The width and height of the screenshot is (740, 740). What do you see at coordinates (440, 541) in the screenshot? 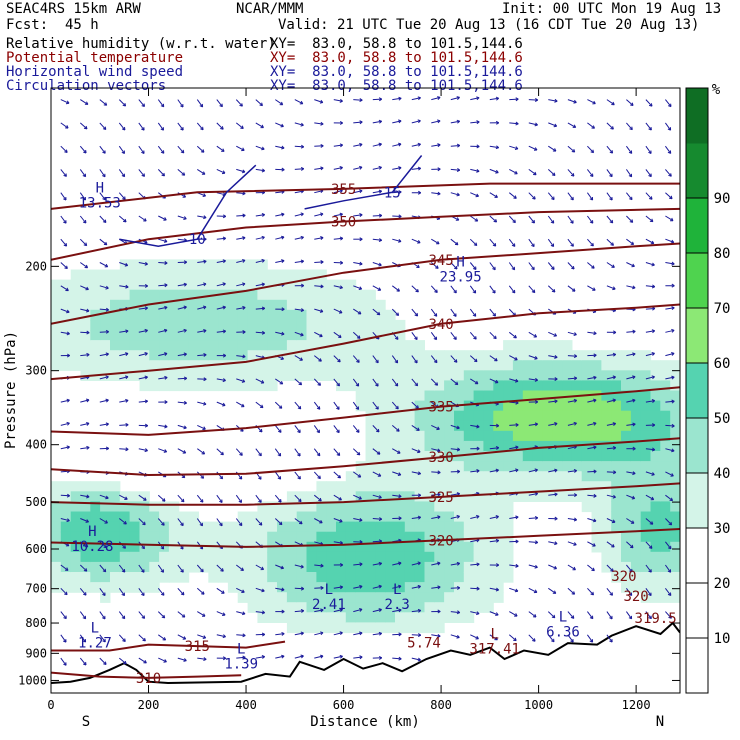
I see `theta-contour-label: 320` at bounding box center [440, 541].